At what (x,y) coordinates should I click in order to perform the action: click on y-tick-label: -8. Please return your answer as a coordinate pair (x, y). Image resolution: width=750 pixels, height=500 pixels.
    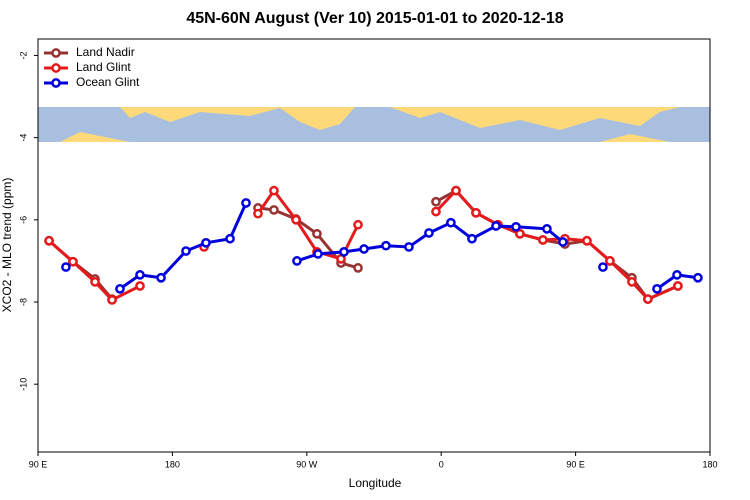
    Looking at the image, I should click on (23, 302).